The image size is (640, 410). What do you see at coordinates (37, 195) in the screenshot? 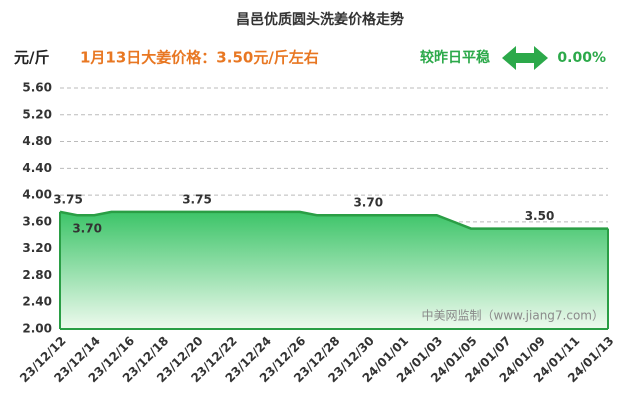
I see `y-tick-label: 4.00` at bounding box center [37, 195].